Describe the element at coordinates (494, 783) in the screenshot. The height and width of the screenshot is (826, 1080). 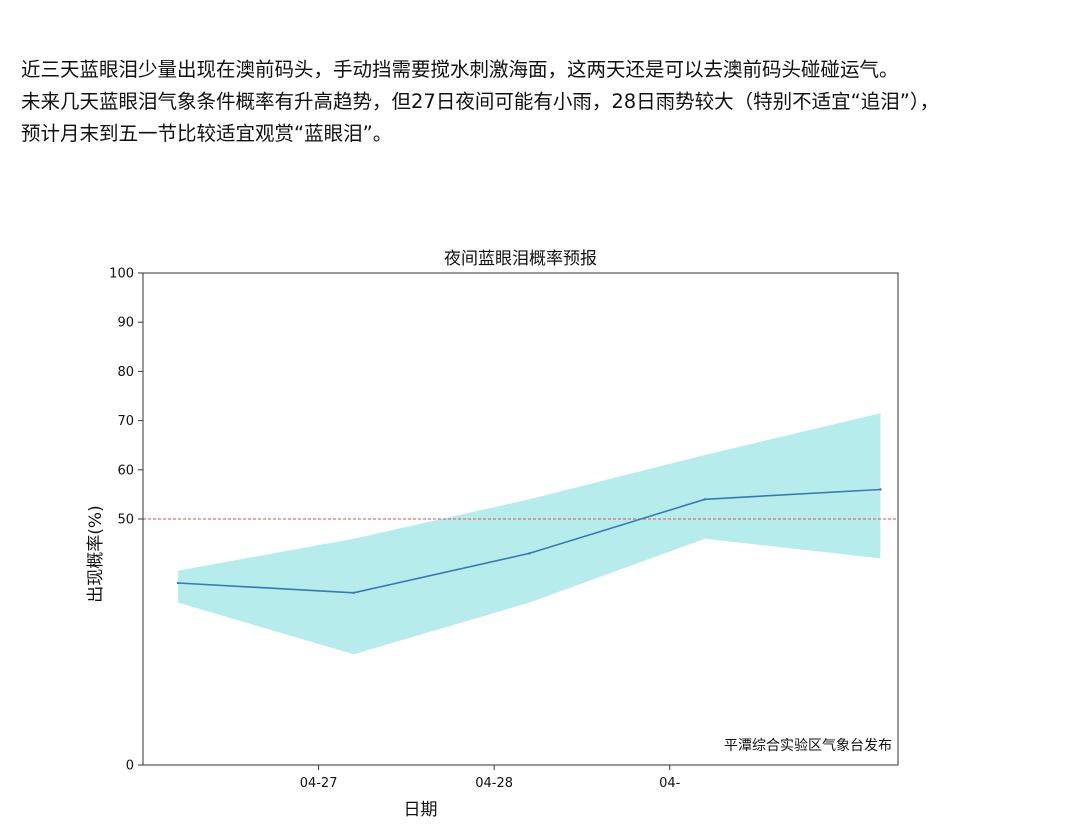
I see `x-tick-label: 04-28` at that location.